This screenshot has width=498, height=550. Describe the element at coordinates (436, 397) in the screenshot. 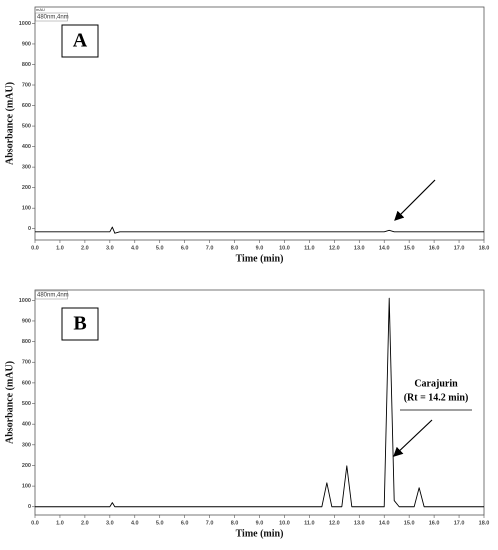

I see `annotation: (Rt = 14.2 min)` at that location.